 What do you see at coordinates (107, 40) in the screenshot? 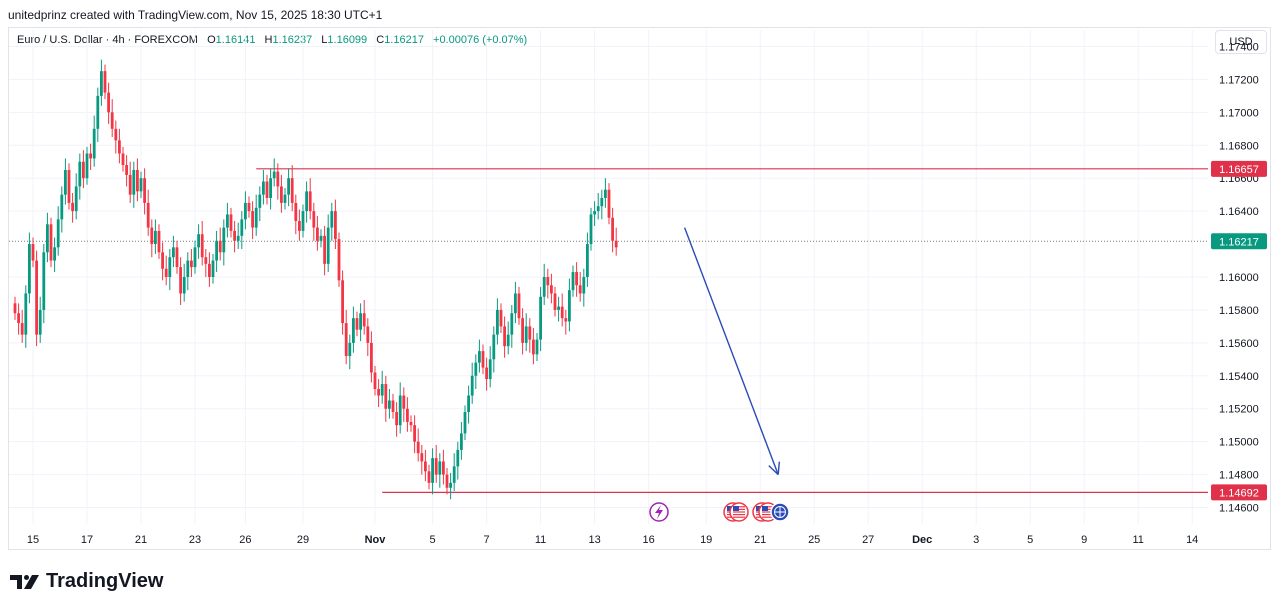
I see `symbol-title: Euro / U.S. Dollar · 4h · FOREXCOM` at bounding box center [107, 40].